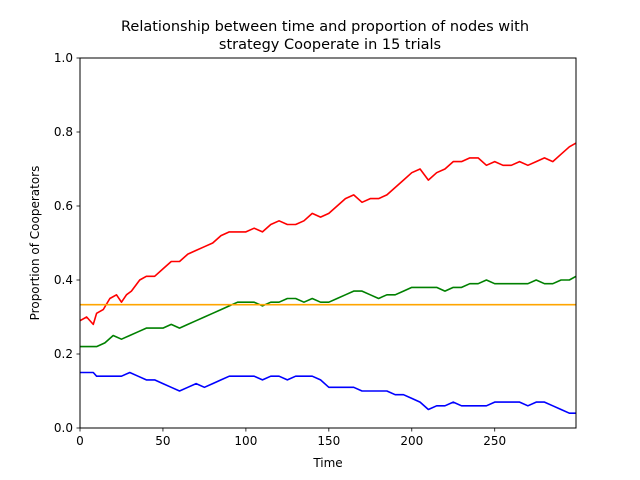 Image resolution: width=640 pixels, height=480 pixels. I want to click on x-tick-label: 100, so click(245, 441).